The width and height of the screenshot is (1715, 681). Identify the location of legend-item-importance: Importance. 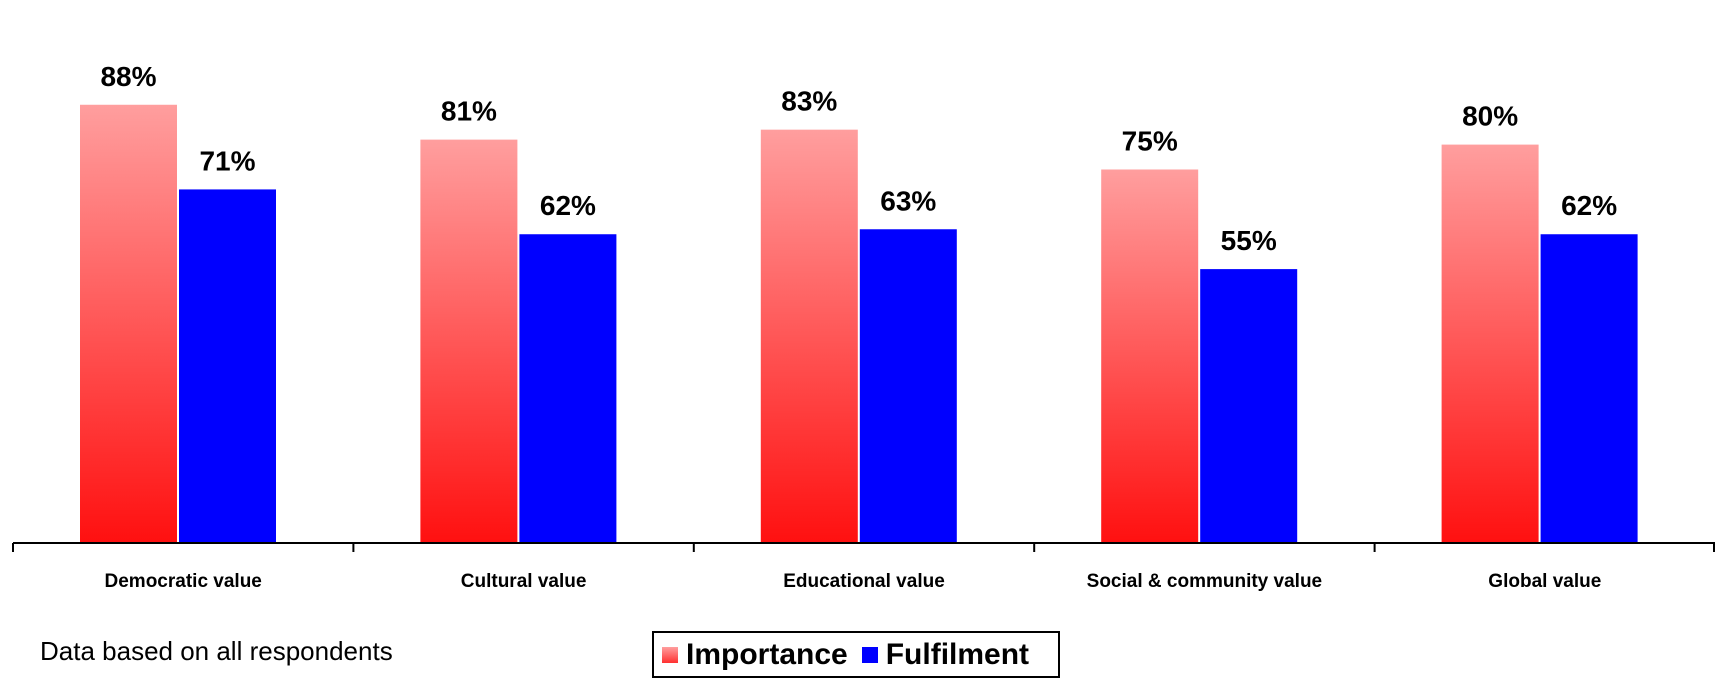
(755, 655).